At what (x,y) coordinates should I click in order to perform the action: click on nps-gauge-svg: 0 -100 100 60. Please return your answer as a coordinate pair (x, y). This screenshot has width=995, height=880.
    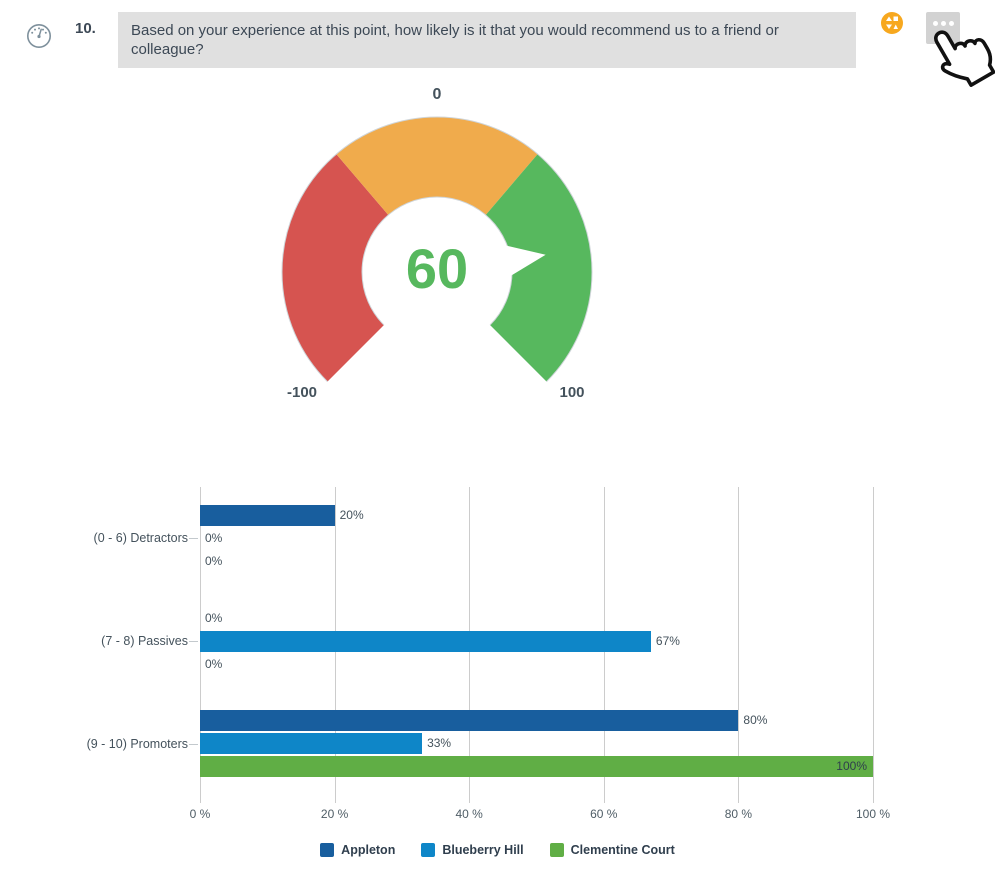
    Looking at the image, I should click on (437, 243).